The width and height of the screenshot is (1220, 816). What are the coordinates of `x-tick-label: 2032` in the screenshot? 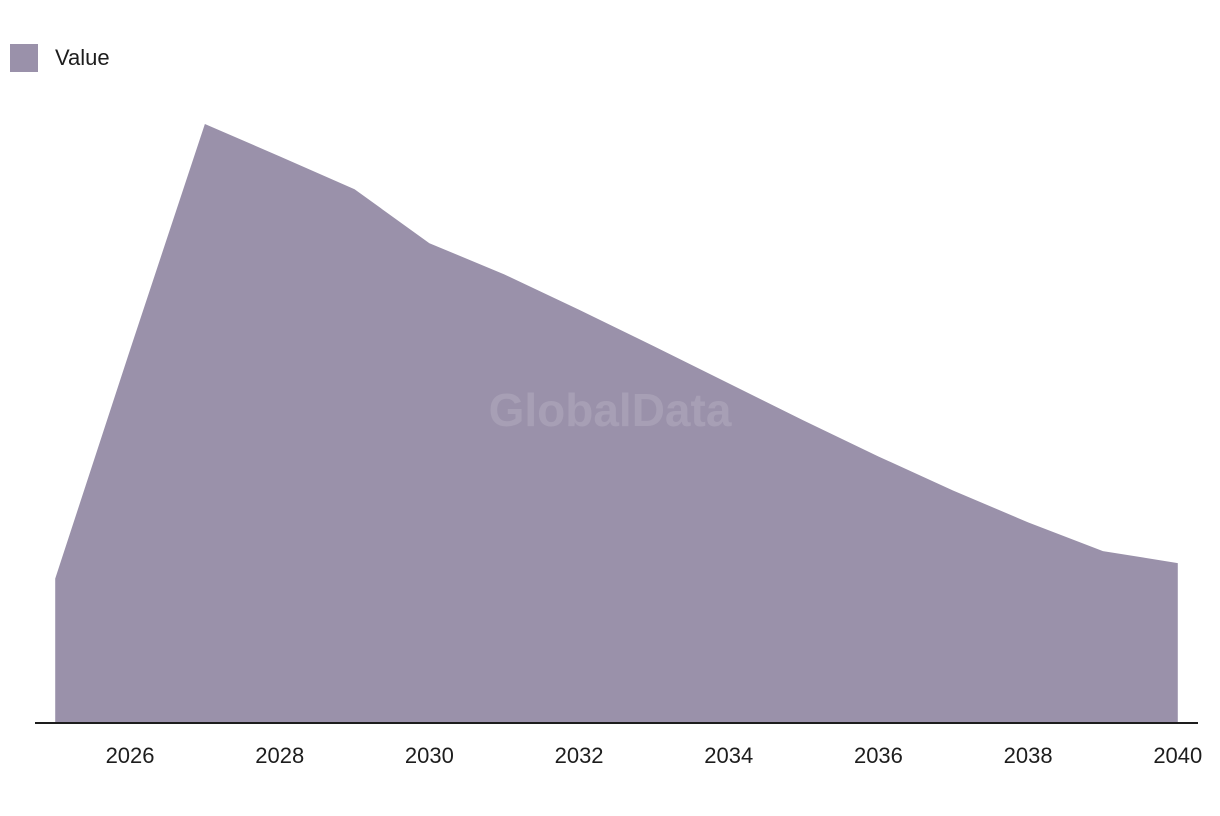 It's located at (579, 755).